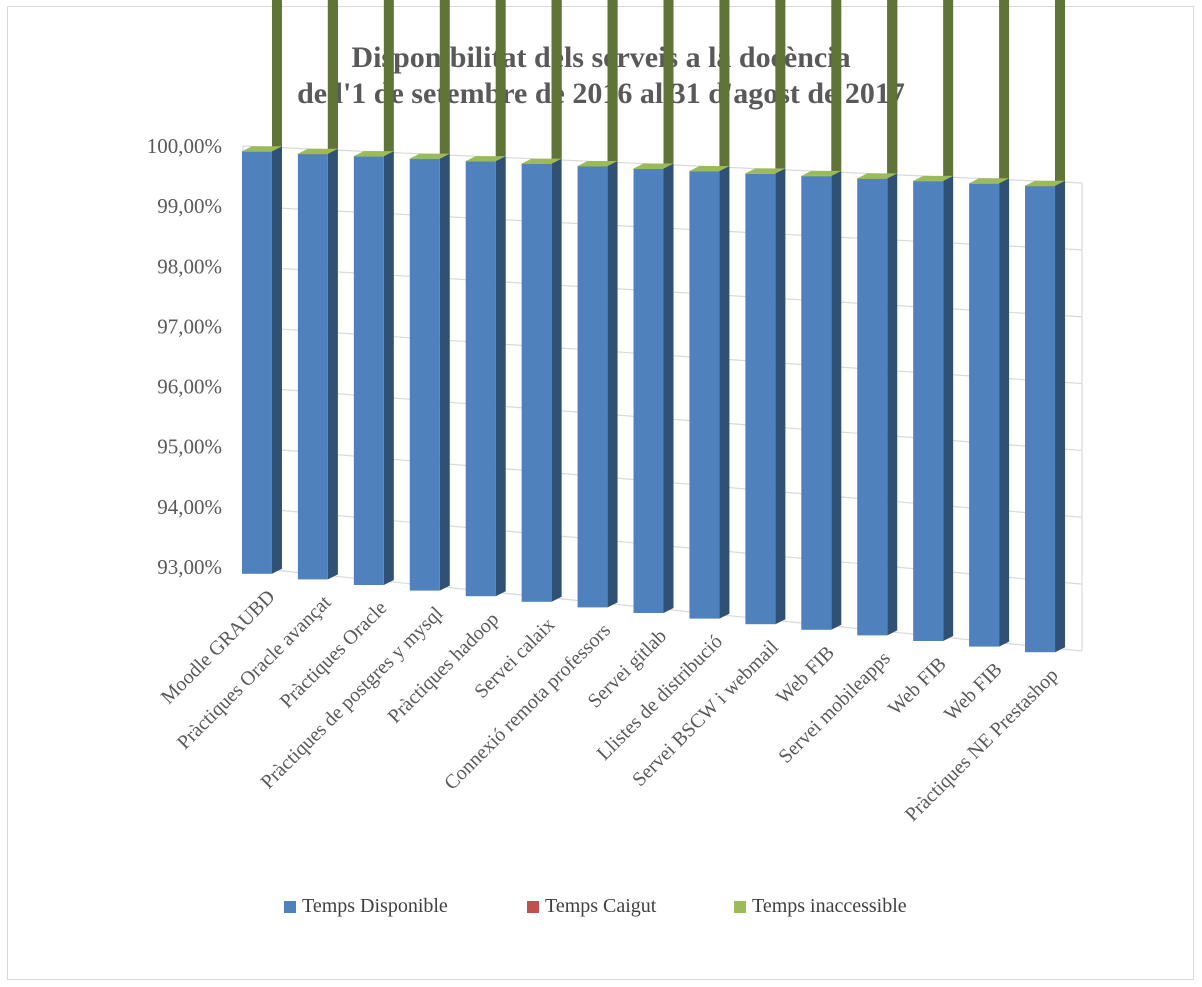  Describe the element at coordinates (444, 668) in the screenshot. I see `x-category-label: Pràctiques hadoop` at that location.